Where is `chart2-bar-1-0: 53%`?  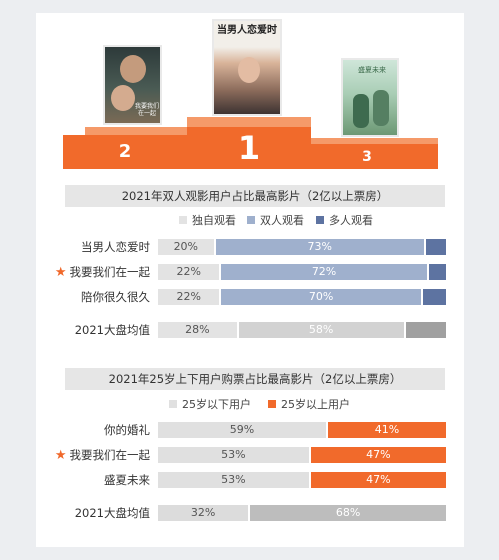
chart2-bar-1-0: 53% is located at coordinates (233, 455).